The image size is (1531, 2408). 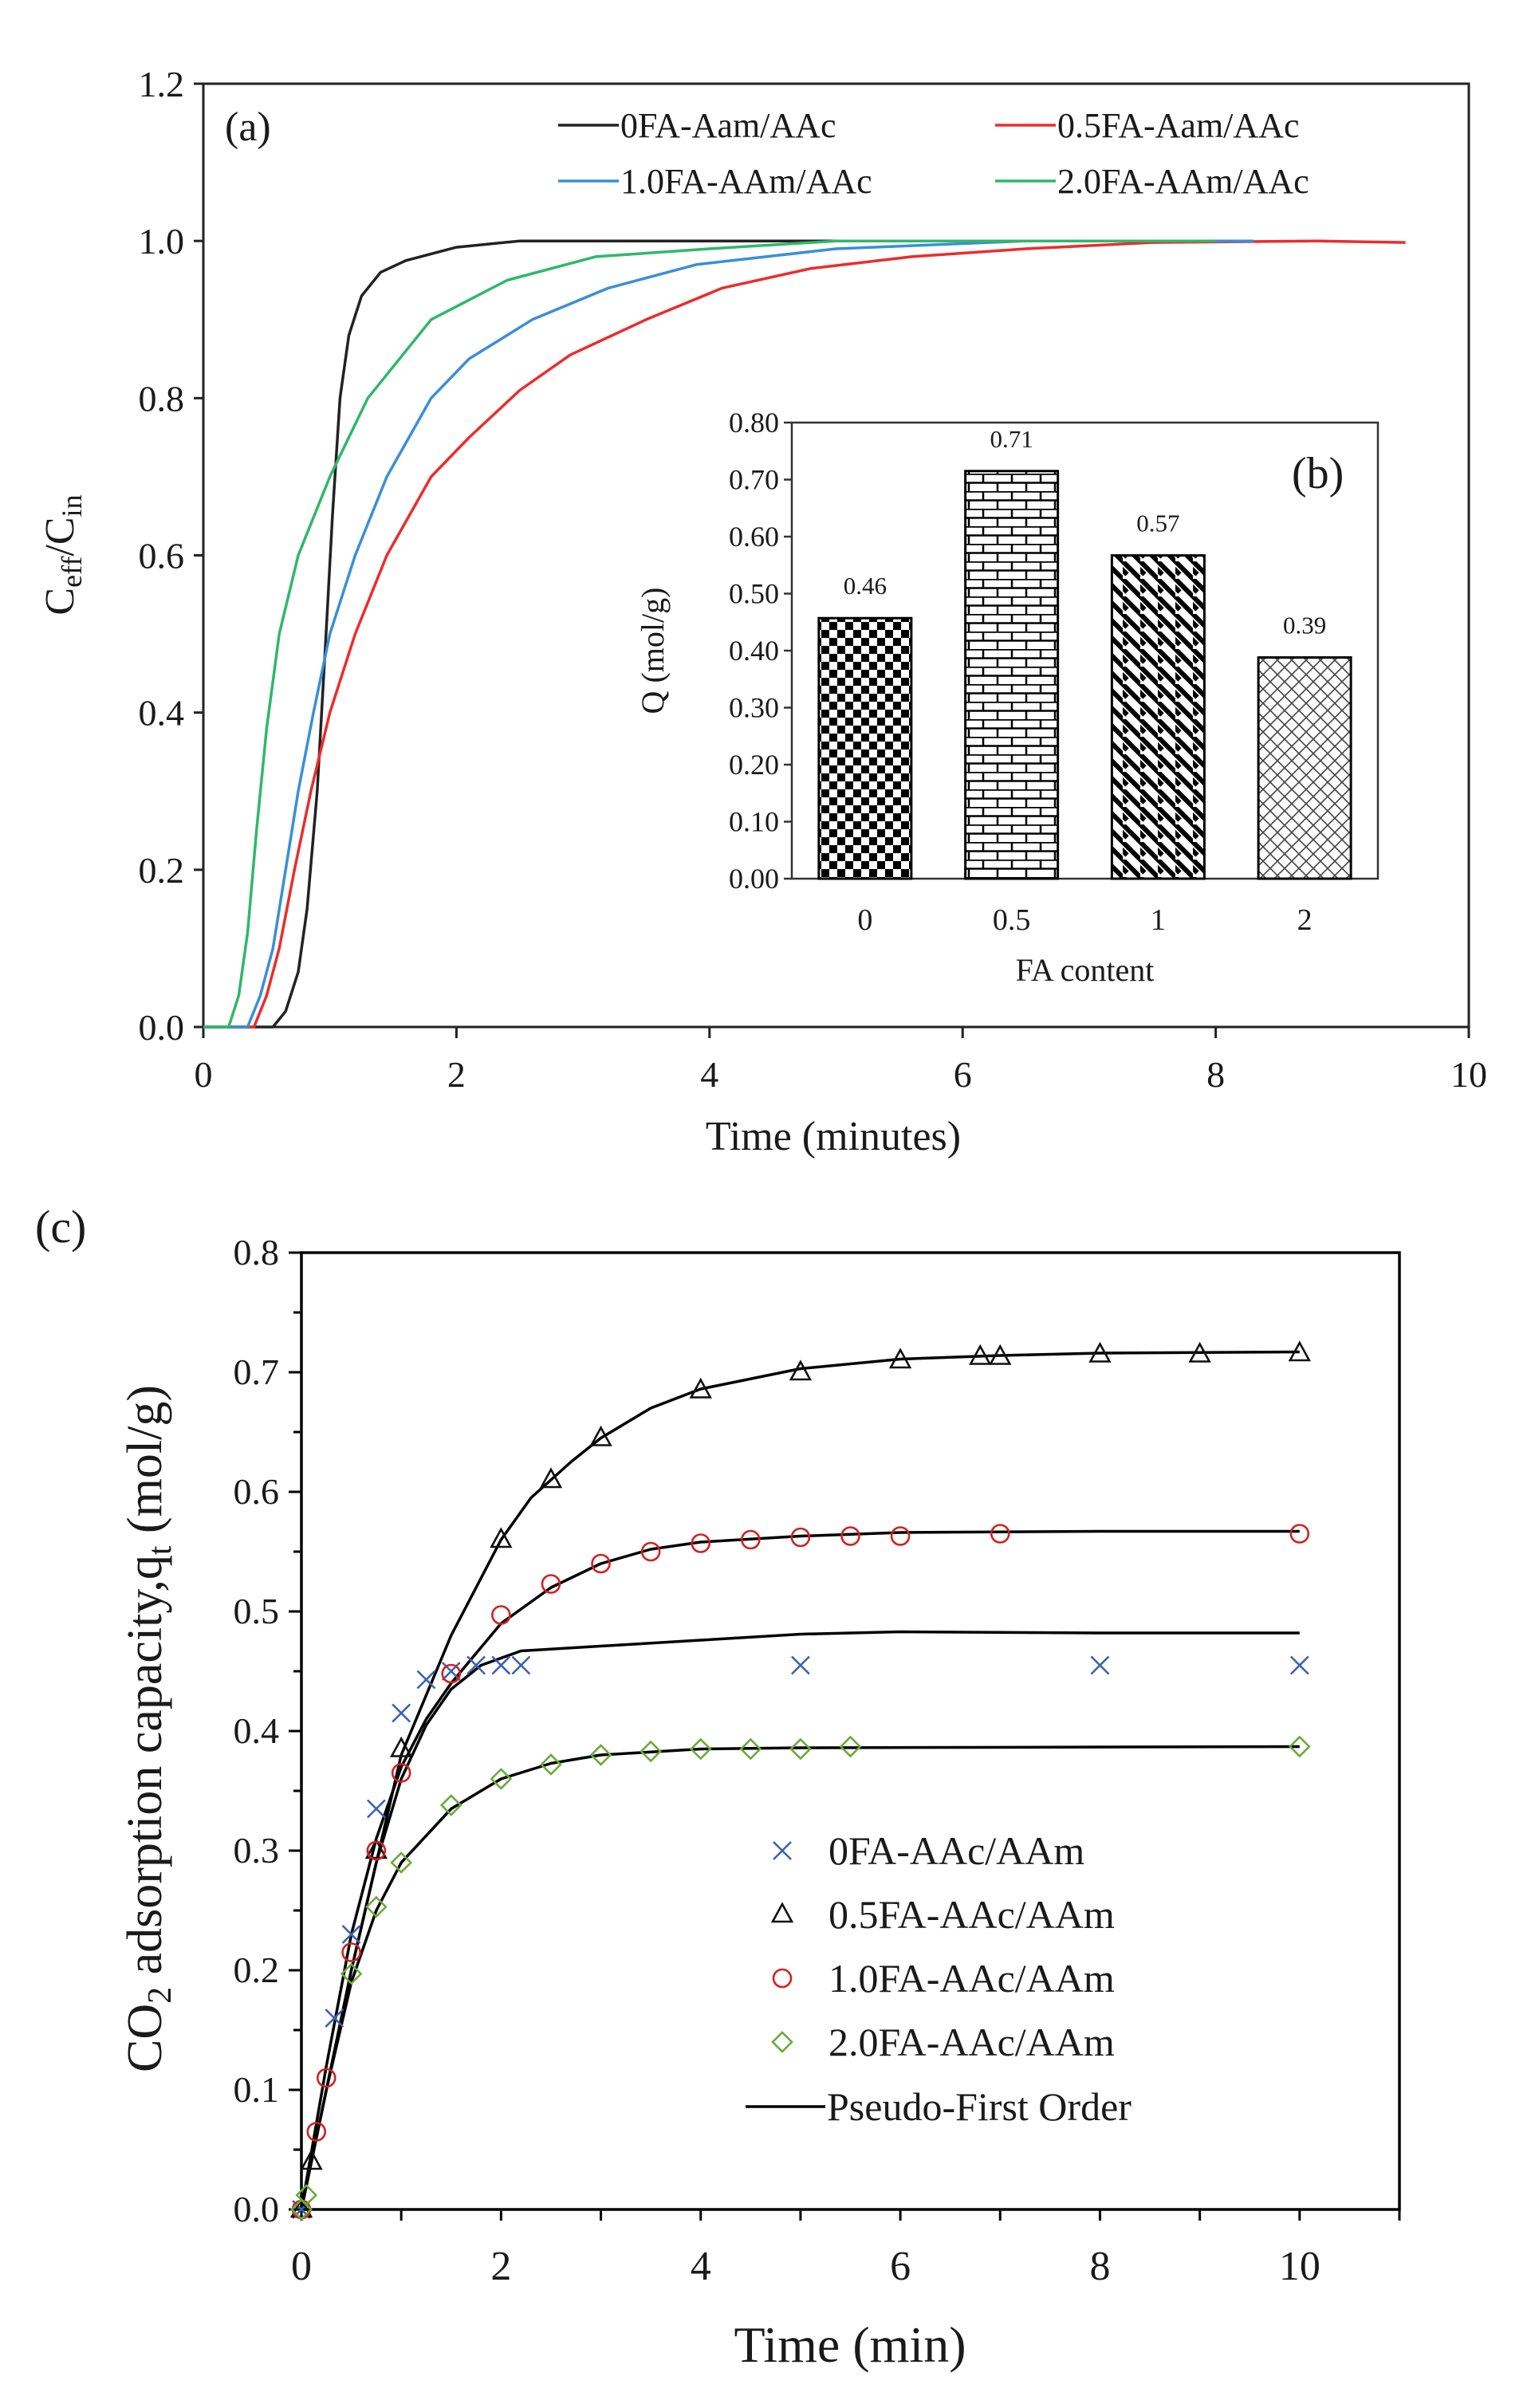 What do you see at coordinates (257, 1372) in the screenshot?
I see `y-tick-label: 0.7` at bounding box center [257, 1372].